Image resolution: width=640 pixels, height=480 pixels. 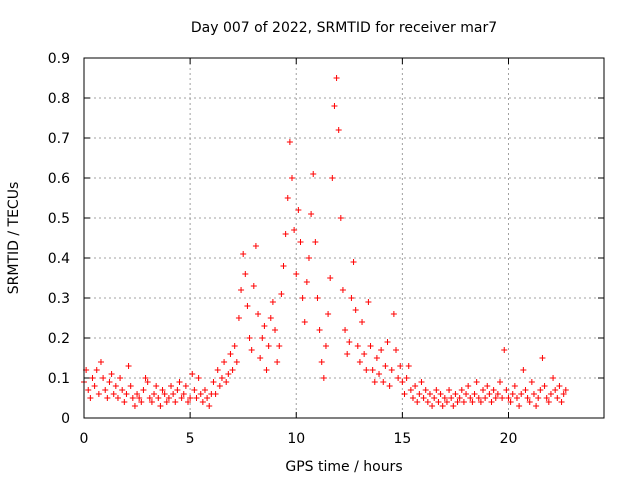 I want to click on x-tick-label: 0, so click(x=84, y=439).